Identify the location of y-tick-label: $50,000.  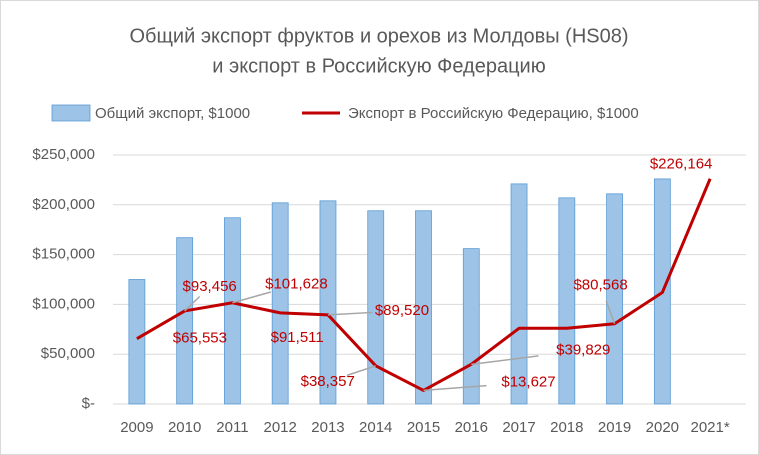
(68, 353).